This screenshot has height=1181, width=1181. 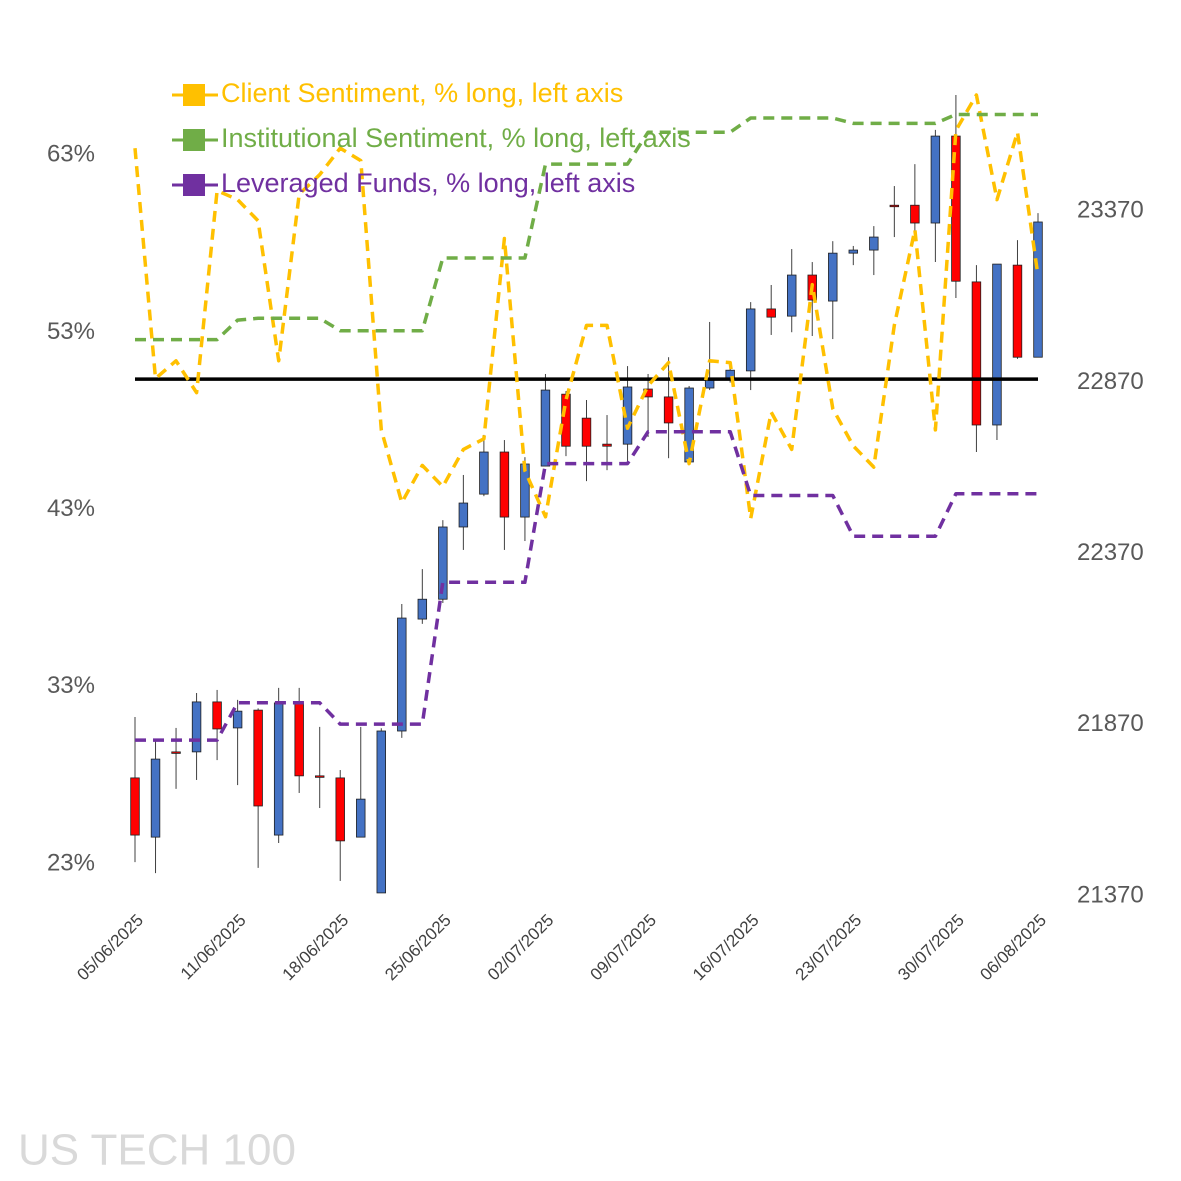 I want to click on y2-tick-label: 21870, so click(x=1110, y=723).